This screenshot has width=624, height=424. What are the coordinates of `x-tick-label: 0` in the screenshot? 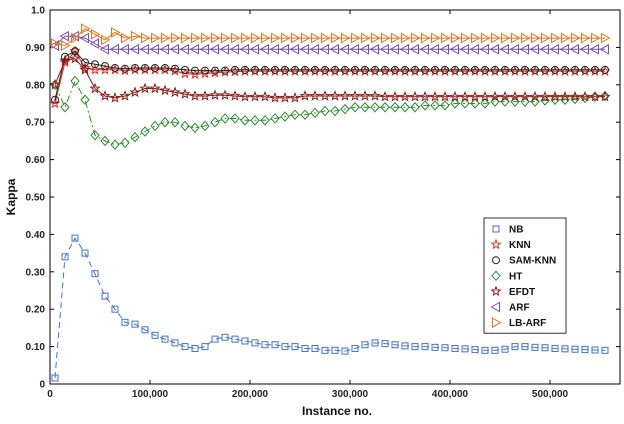 It's located at (50, 394).